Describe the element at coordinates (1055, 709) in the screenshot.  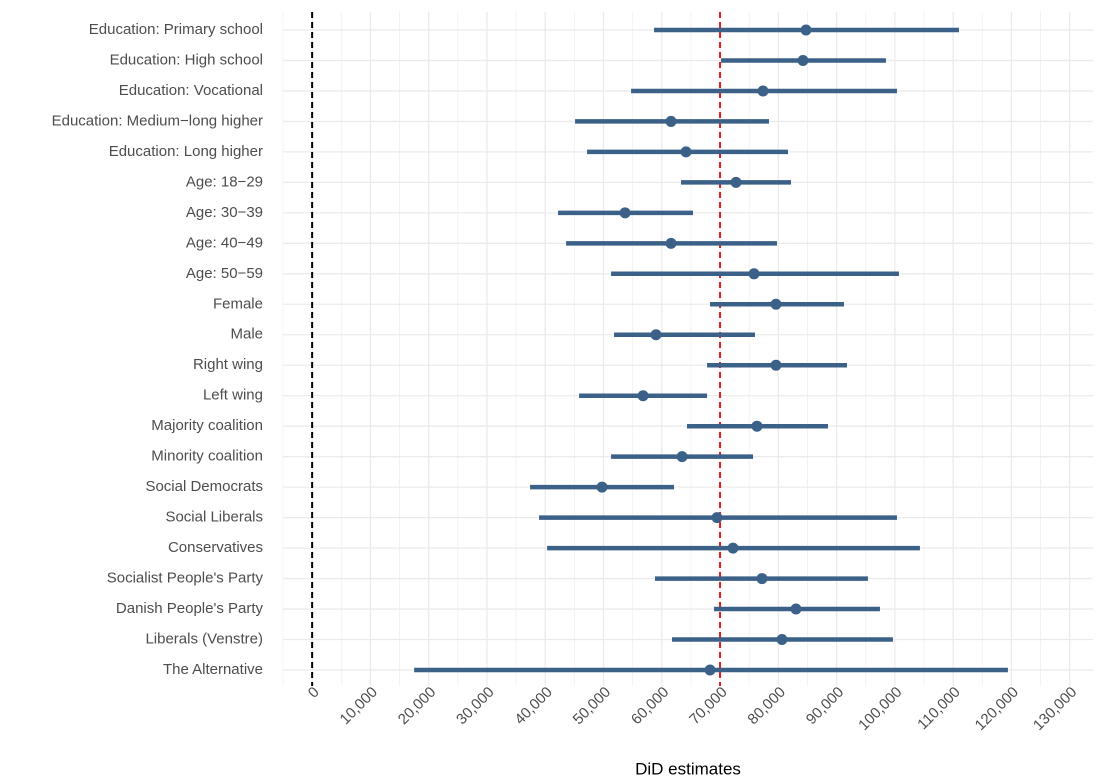
I see `x-tick-label: 130,000` at that location.